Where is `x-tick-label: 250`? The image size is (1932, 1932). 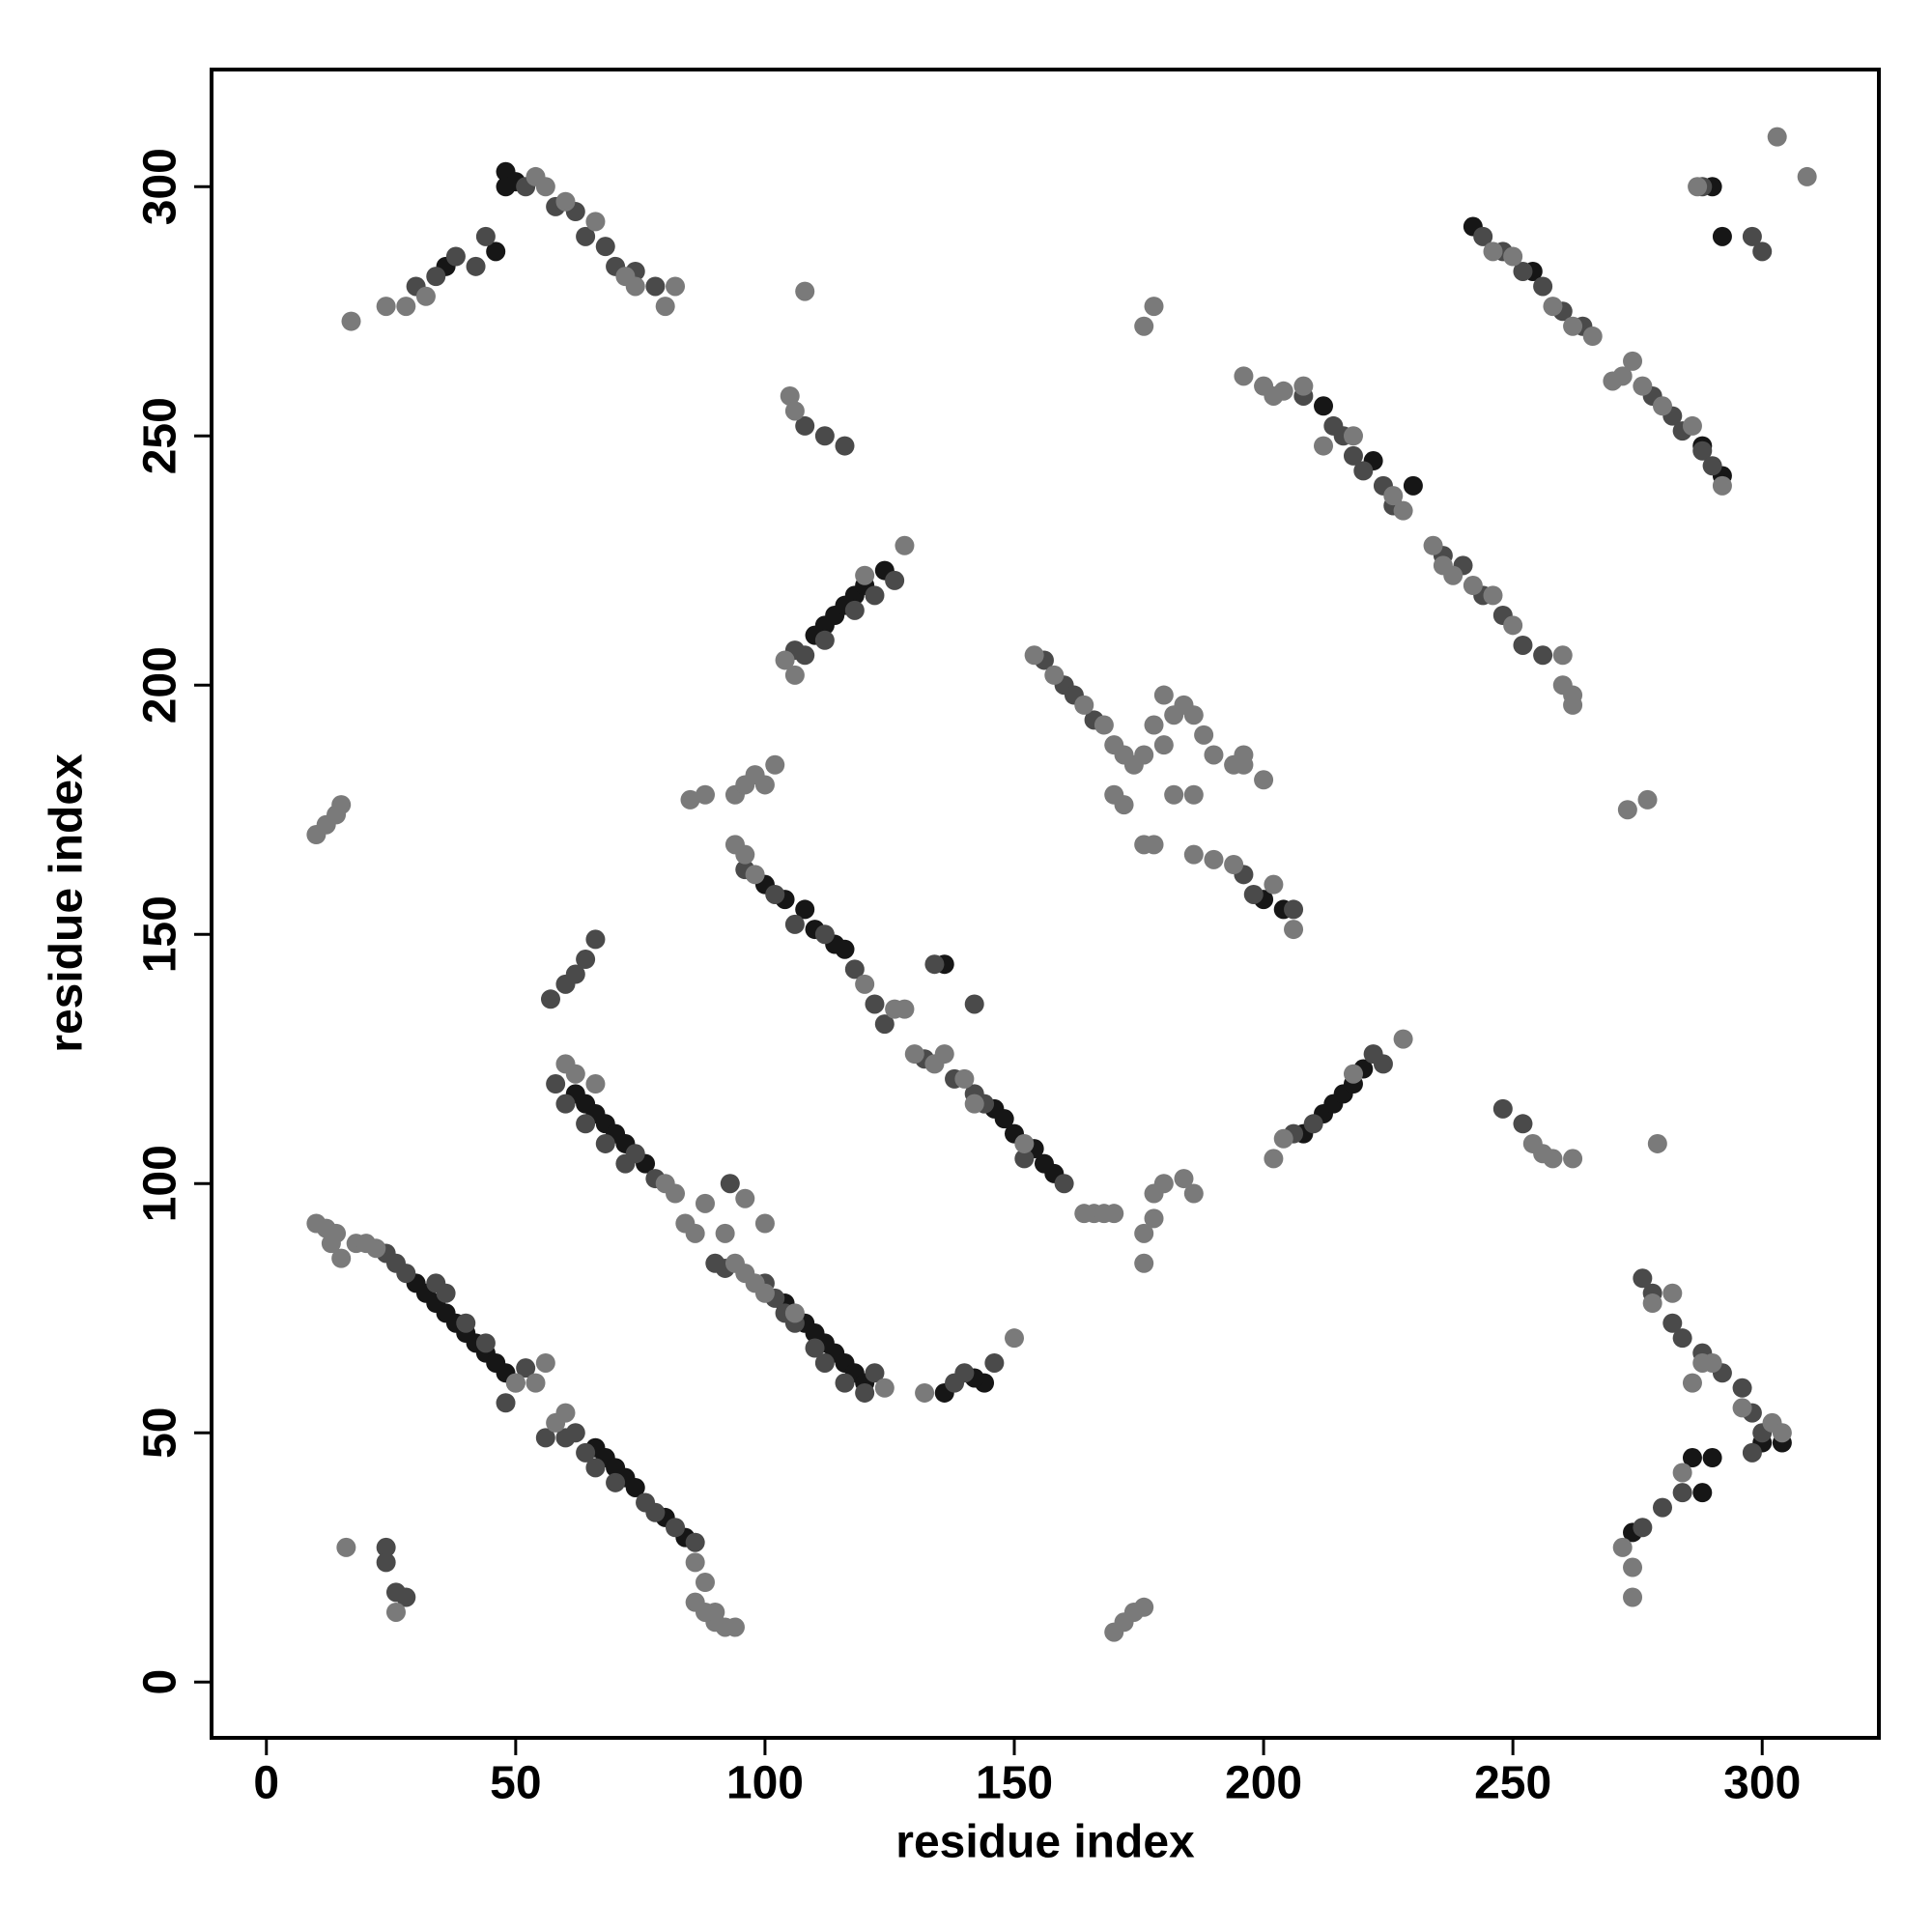
x-tick-label: 250 is located at coordinates (1512, 1783).